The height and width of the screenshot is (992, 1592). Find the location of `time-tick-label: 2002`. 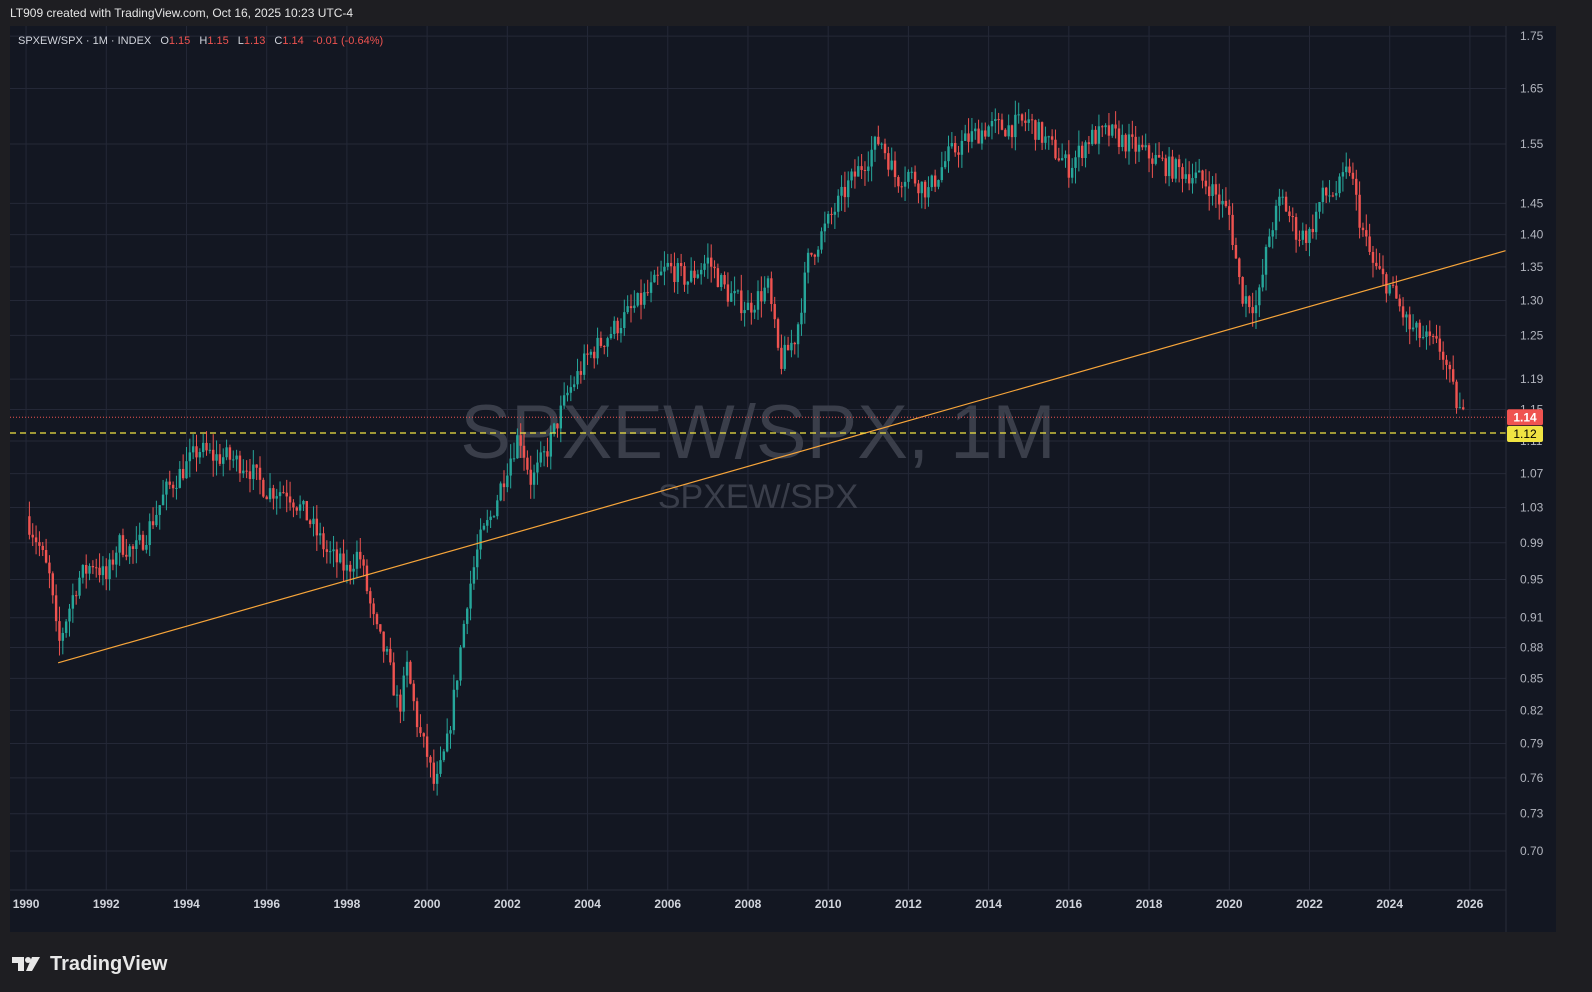

time-tick-label: 2002 is located at coordinates (507, 904).